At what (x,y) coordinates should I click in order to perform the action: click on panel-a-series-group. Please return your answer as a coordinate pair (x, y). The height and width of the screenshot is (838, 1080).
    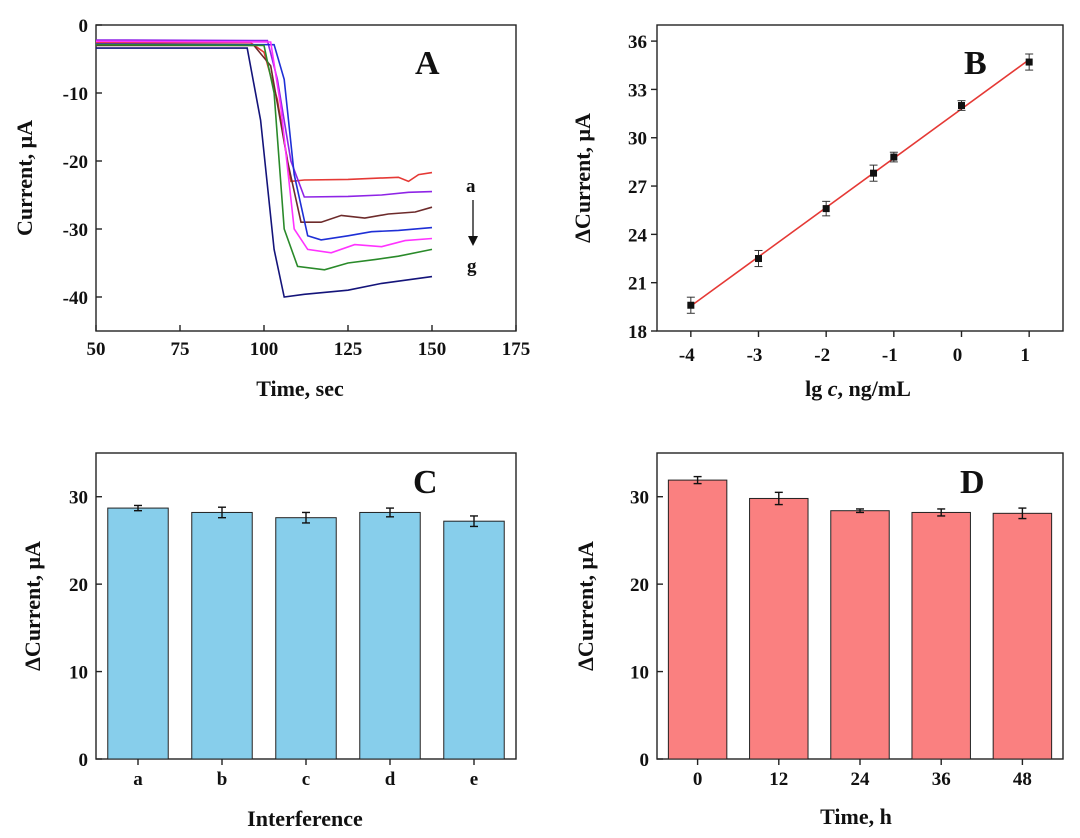
    Looking at the image, I should click on (264, 168).